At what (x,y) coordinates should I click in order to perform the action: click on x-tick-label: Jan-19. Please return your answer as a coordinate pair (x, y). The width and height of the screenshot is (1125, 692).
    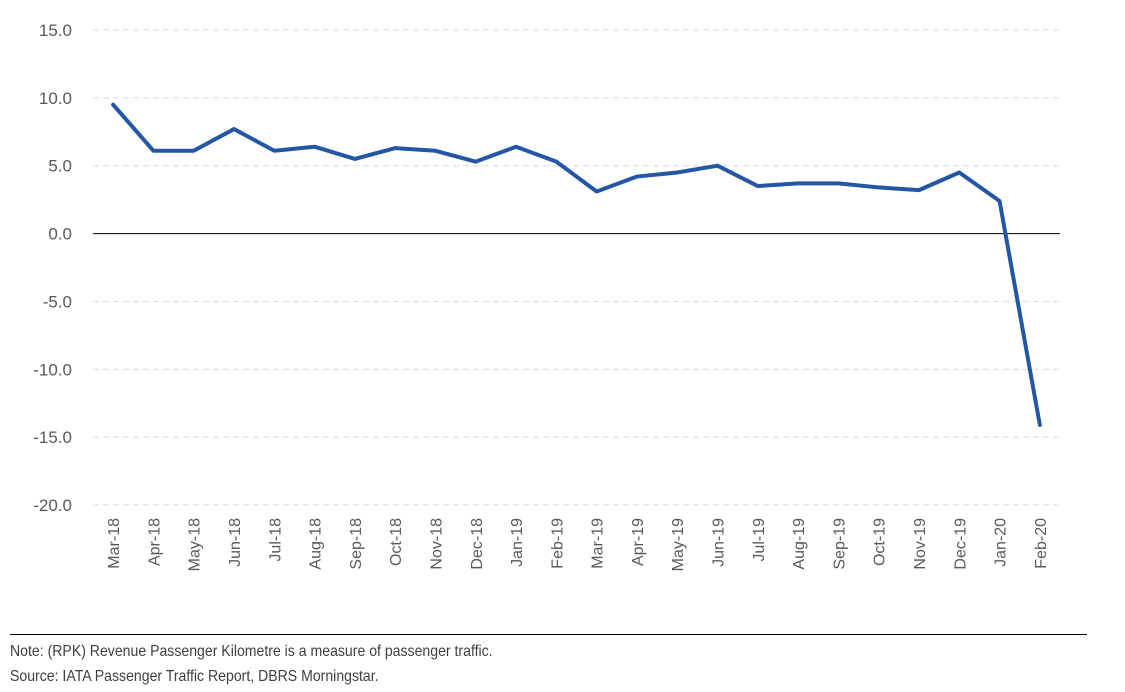
    Looking at the image, I should click on (517, 542).